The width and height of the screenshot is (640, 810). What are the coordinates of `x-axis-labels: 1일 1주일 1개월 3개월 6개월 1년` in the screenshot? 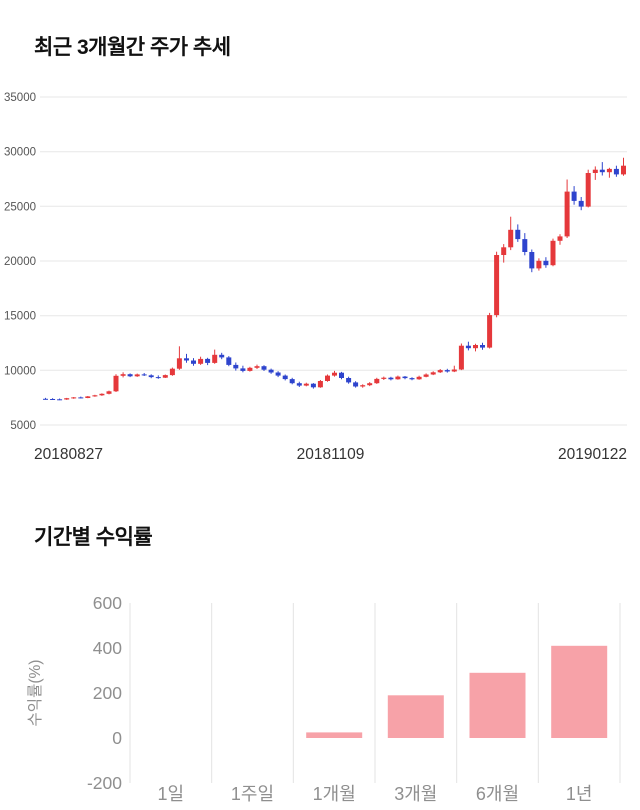 It's located at (375, 794).